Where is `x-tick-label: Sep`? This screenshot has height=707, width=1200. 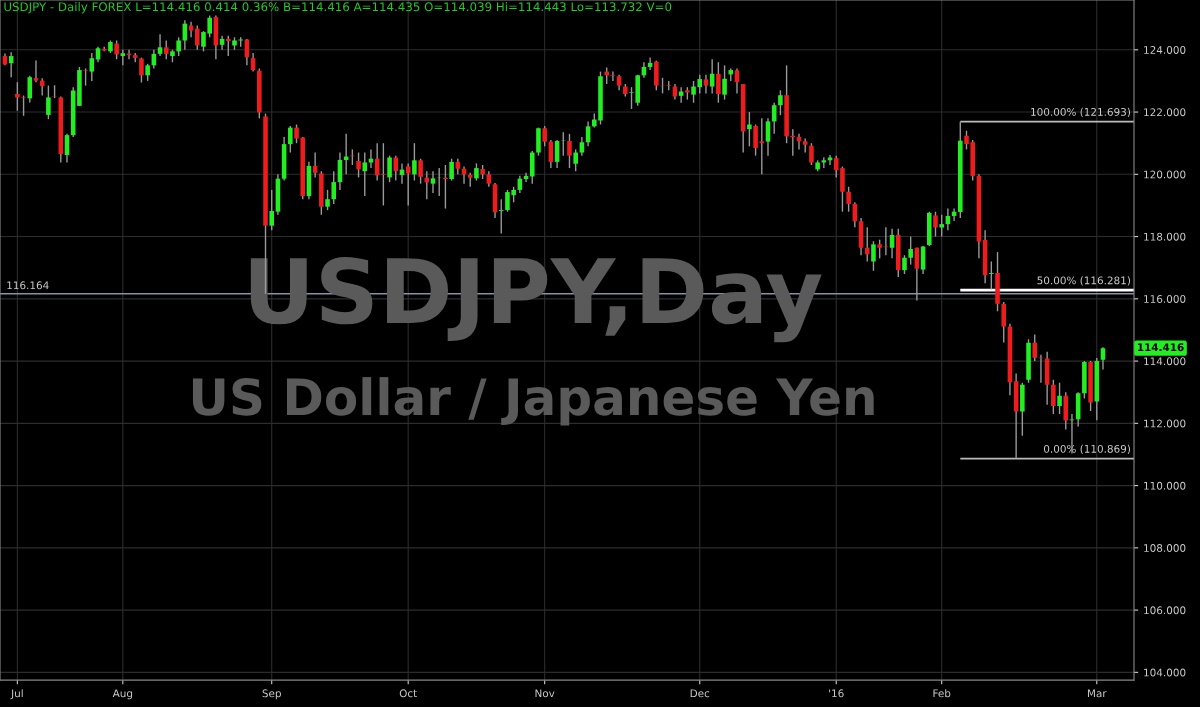
x-tick-label: Sep is located at coordinates (271, 694).